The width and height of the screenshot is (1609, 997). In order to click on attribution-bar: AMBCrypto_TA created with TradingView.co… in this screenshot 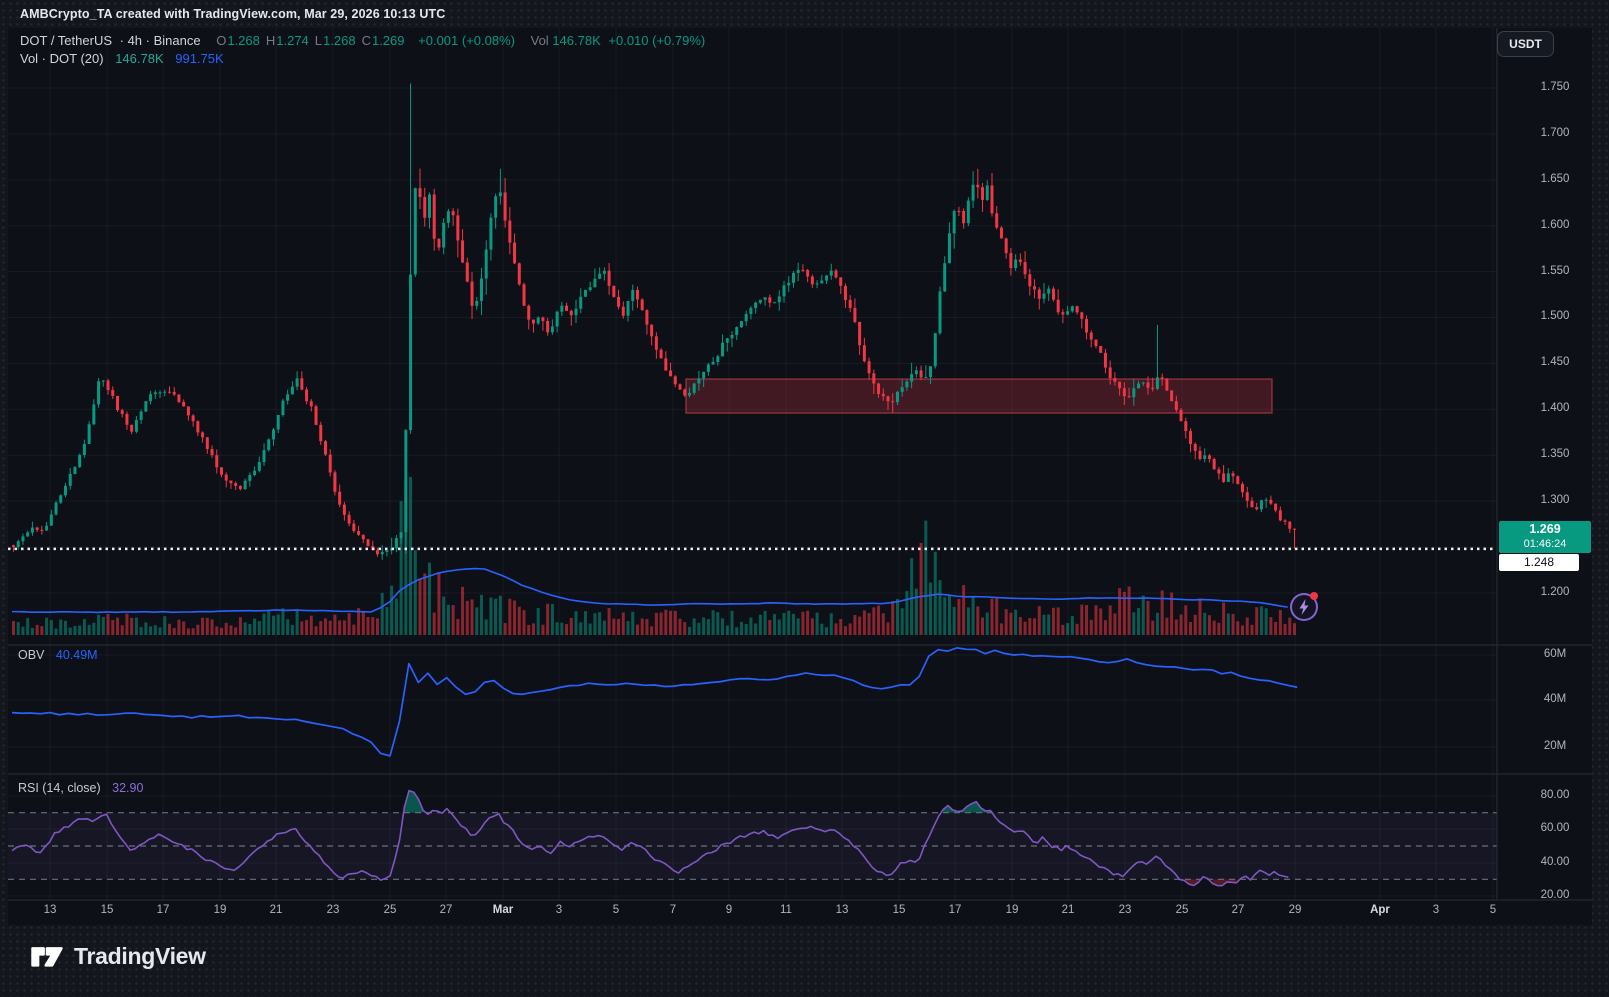, I will do `click(804, 14)`.